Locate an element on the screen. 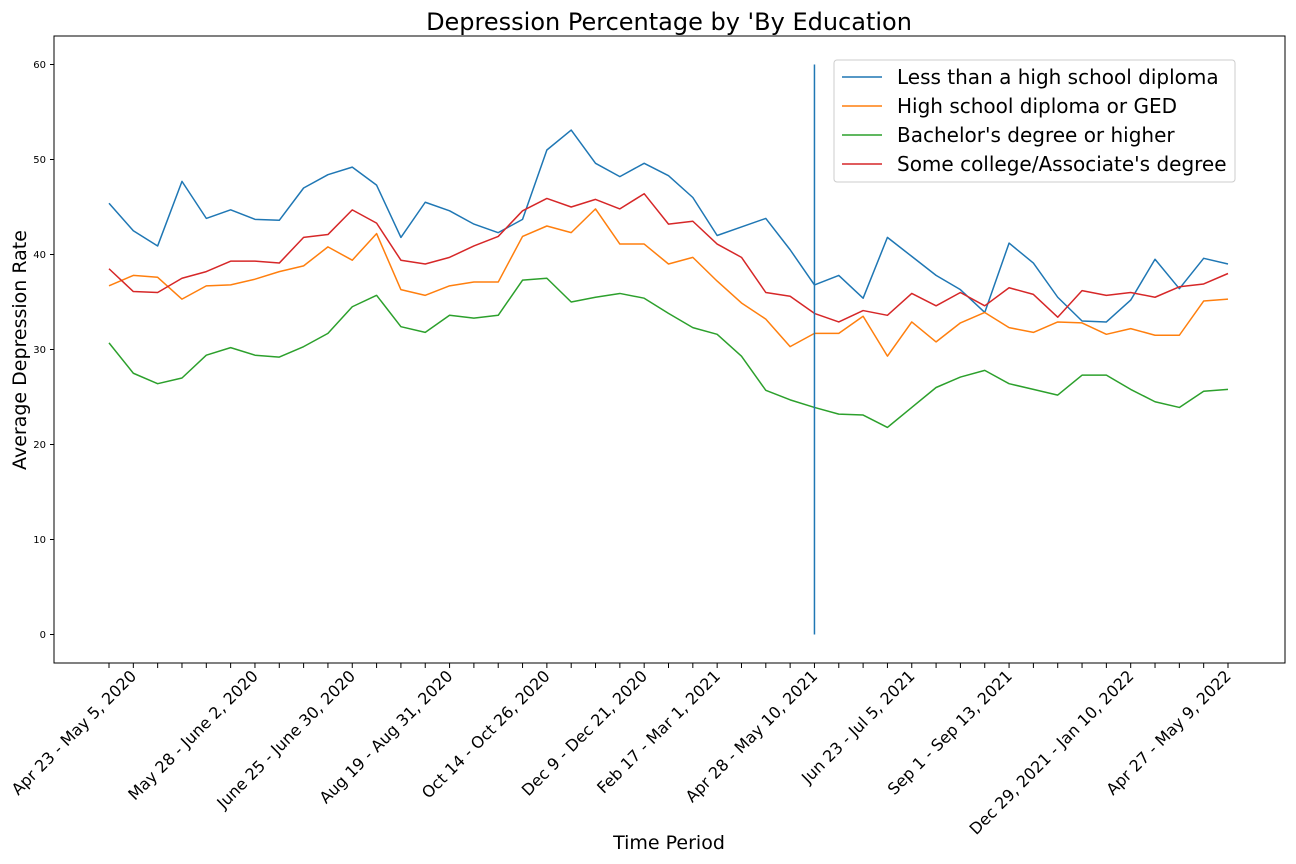 The height and width of the screenshot is (864, 1296). legend-label: Less than a high school diploma is located at coordinates (1058, 77).